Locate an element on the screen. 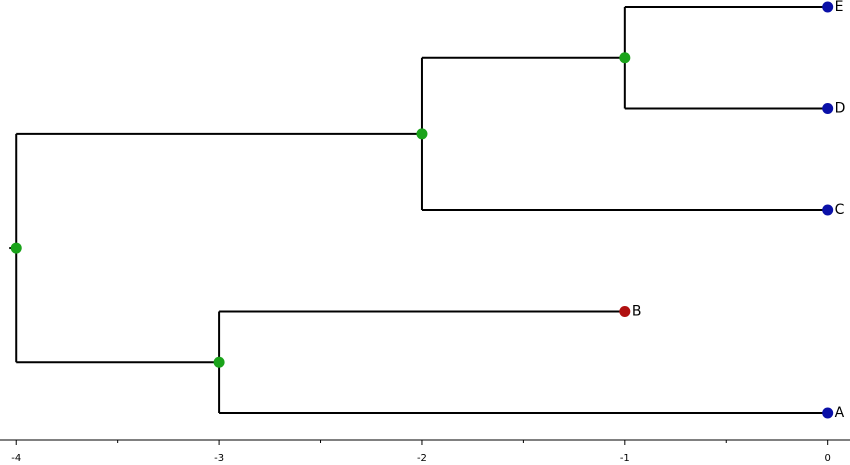 Image resolution: width=850 pixels, height=465 pixels. leaf-label: A is located at coordinates (840, 413).